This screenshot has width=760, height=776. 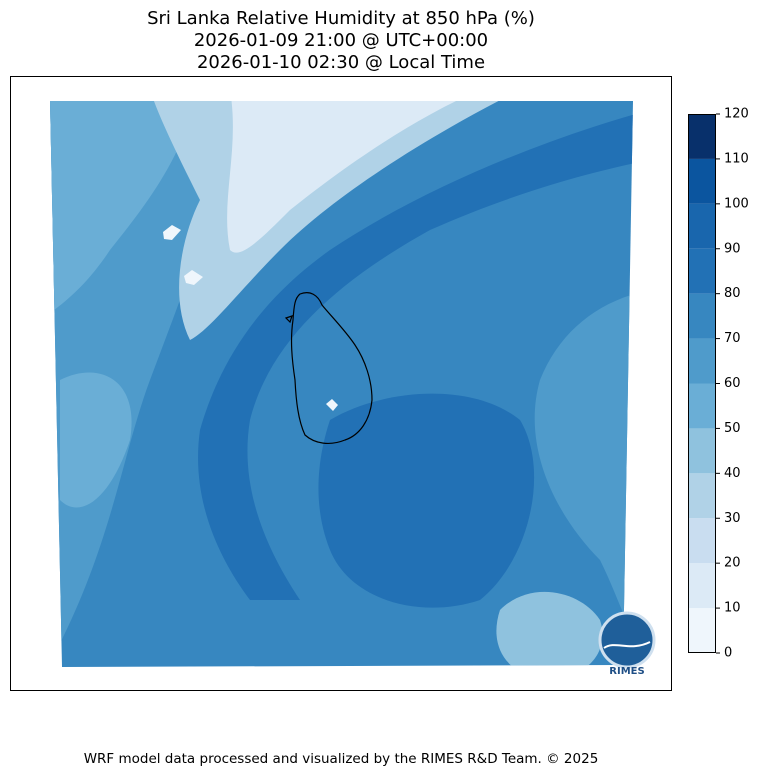 What do you see at coordinates (736, 203) in the screenshot?
I see `colorbar-tick-label: 100` at bounding box center [736, 203].